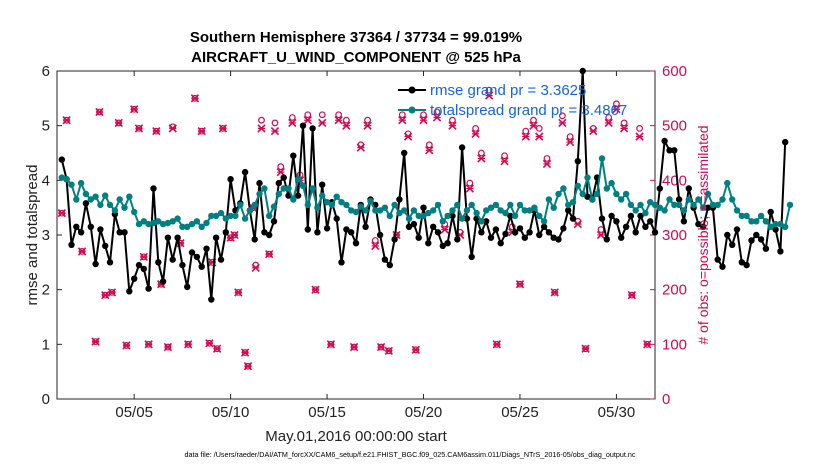 The width and height of the screenshot is (830, 470). What do you see at coordinates (46, 235) in the screenshot?
I see `y-tick-label: 3` at bounding box center [46, 235].